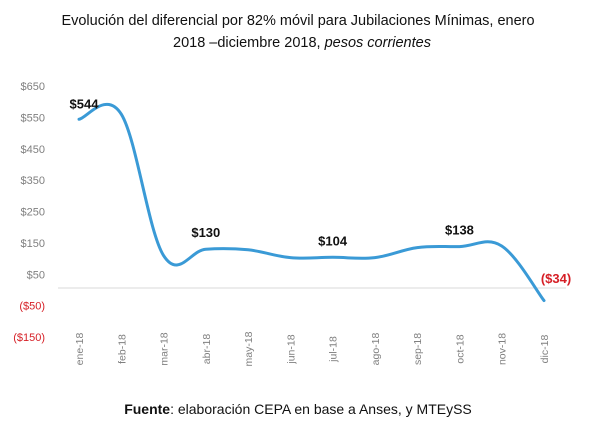 The image size is (596, 430). Describe the element at coordinates (459, 230) in the screenshot. I see `data-label: $138` at that location.